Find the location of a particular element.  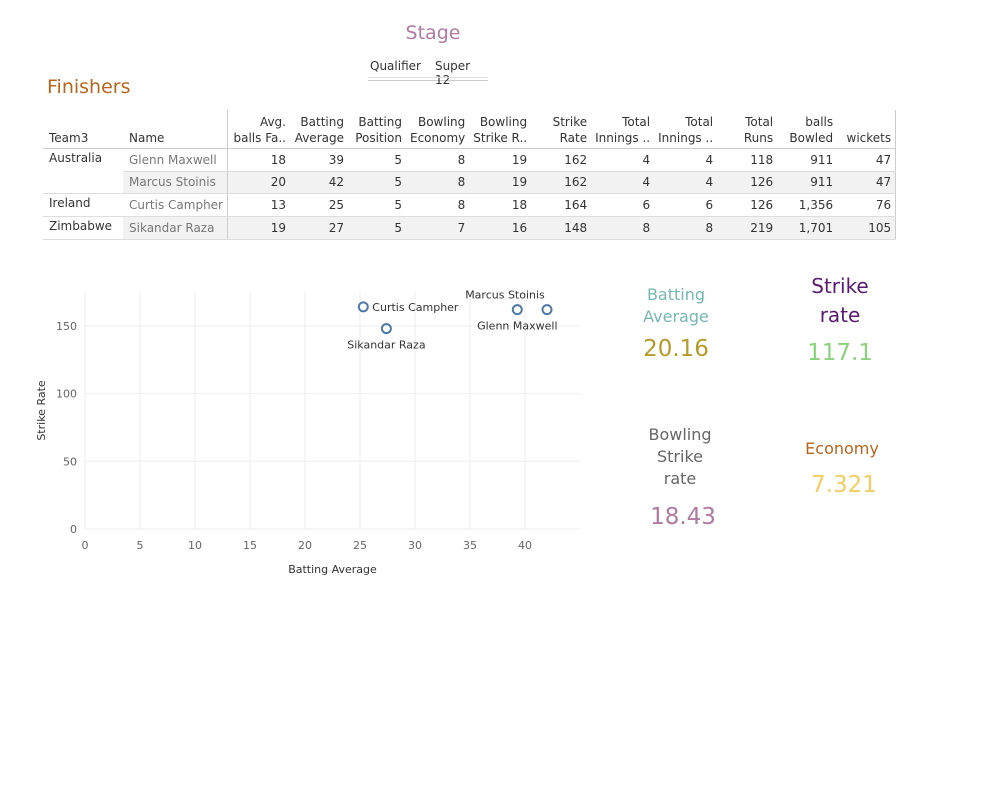

player-name-cell: Curtis Campher is located at coordinates (175, 205).